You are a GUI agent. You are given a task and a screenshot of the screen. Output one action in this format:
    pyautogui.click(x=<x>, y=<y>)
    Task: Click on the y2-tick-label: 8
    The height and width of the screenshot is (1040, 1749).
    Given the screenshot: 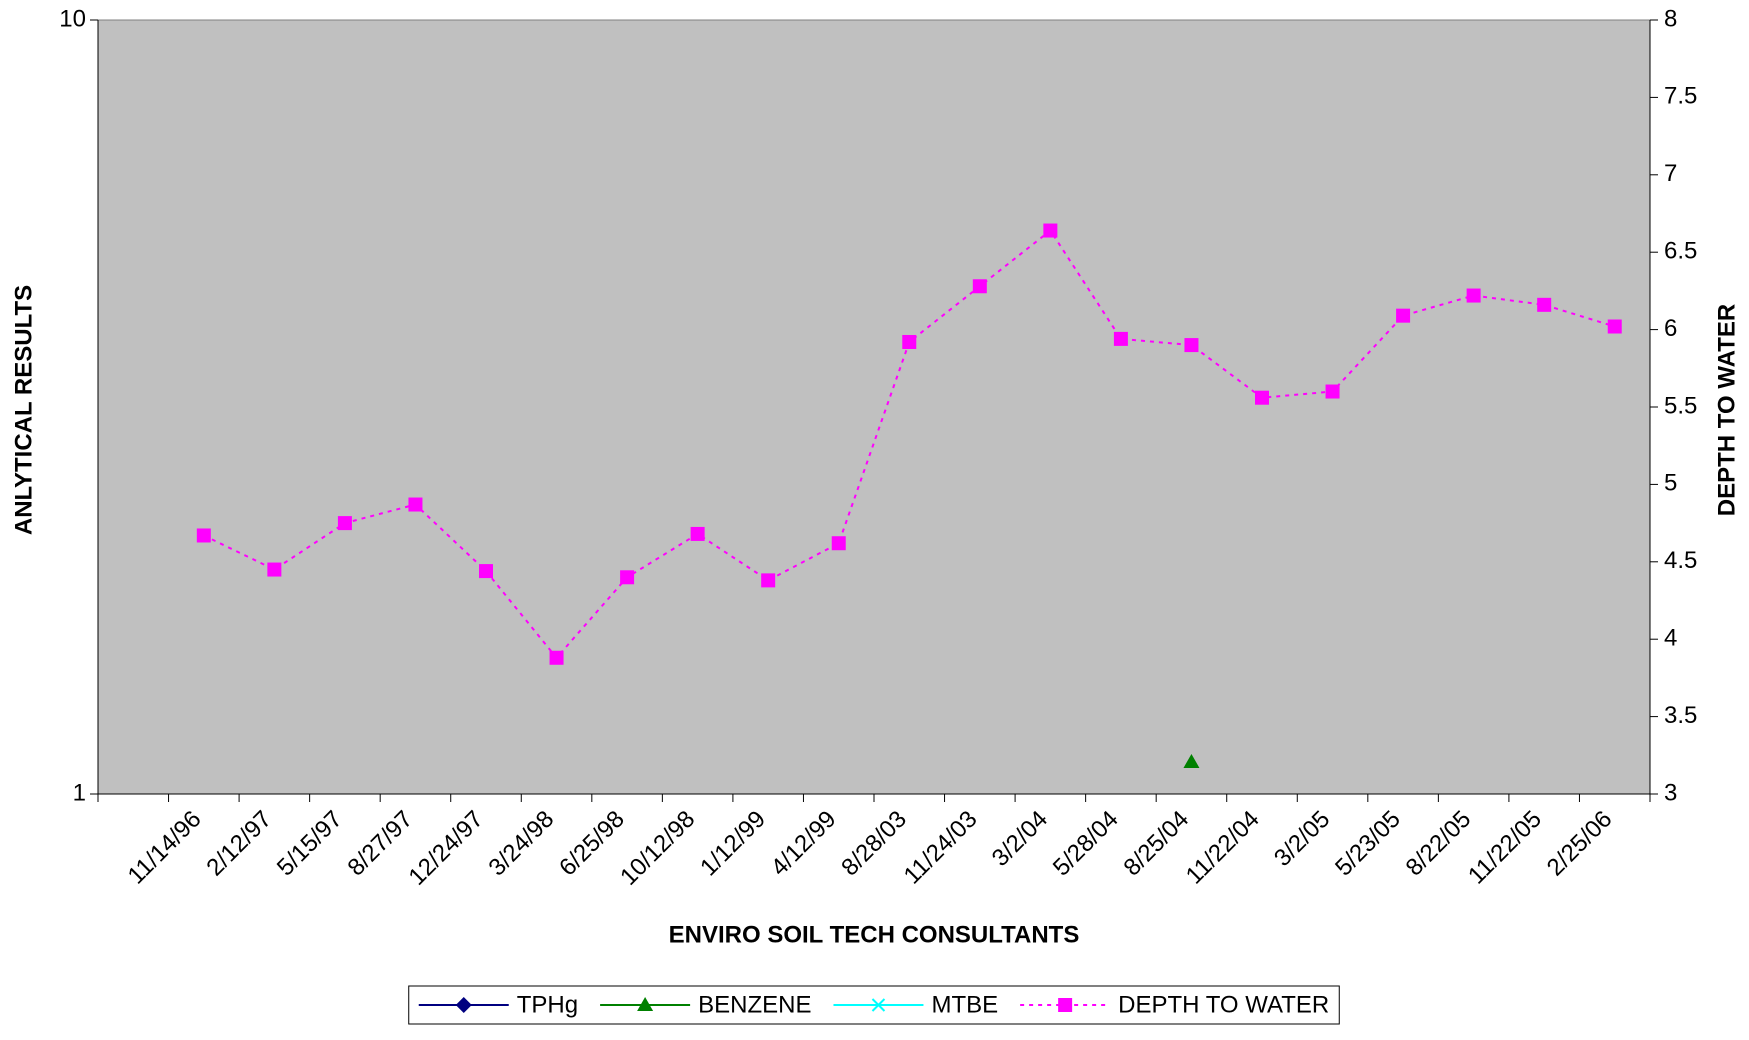 What is the action you would take?
    pyautogui.click(x=1670, y=18)
    